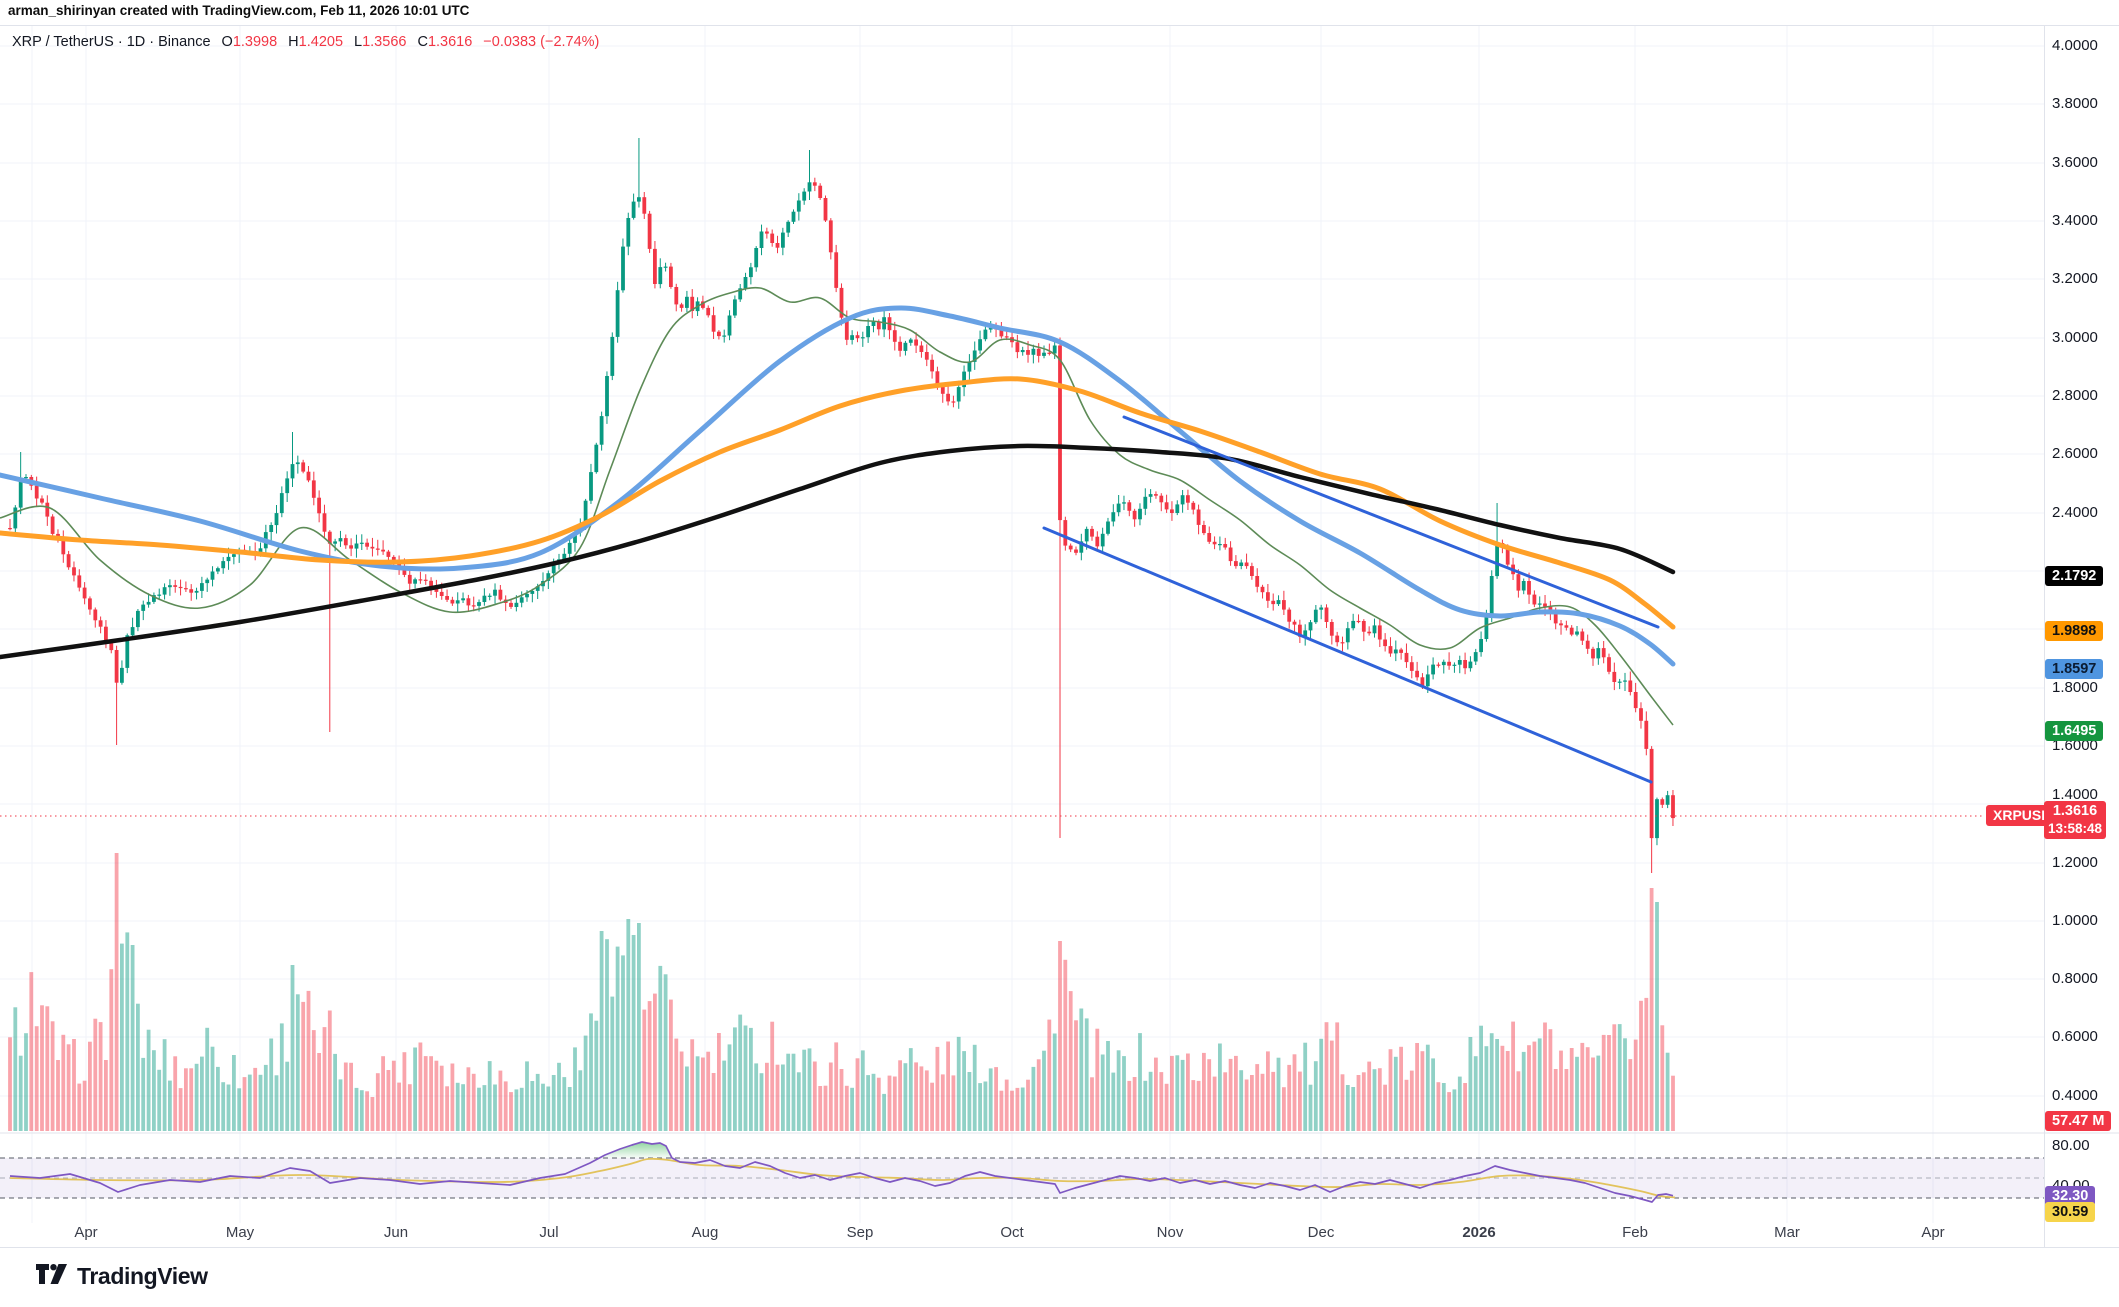 The width and height of the screenshot is (2119, 1307). I want to click on price-axis-label: 3.4000, so click(2075, 220).